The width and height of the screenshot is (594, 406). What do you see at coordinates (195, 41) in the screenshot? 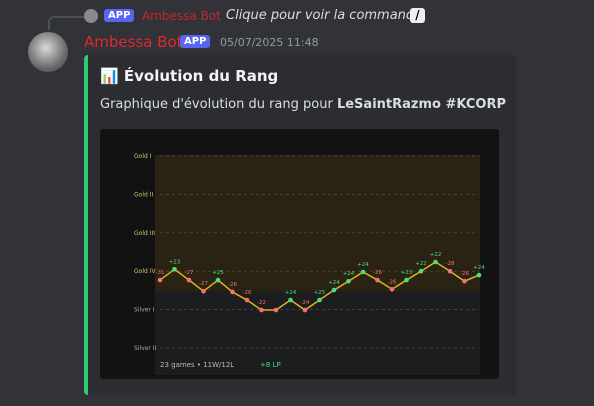
I see `author-badge: APP` at bounding box center [195, 41].